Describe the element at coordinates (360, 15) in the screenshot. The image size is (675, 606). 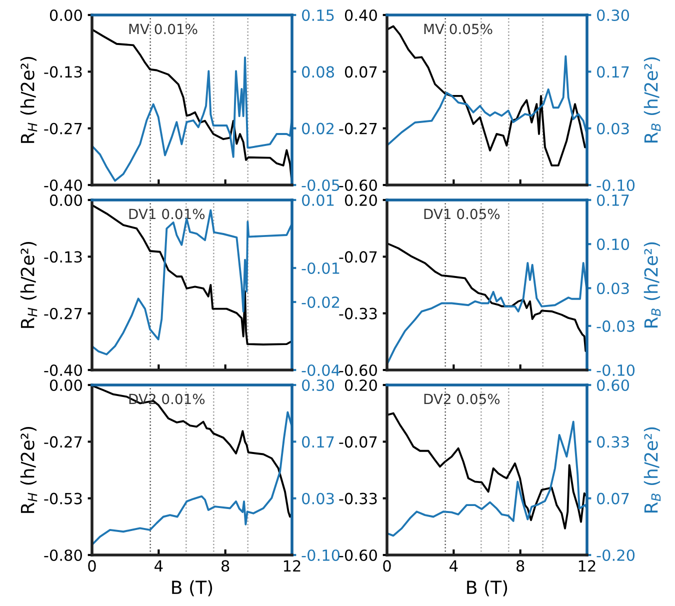
I see `y-tick-label: 0.40` at that location.